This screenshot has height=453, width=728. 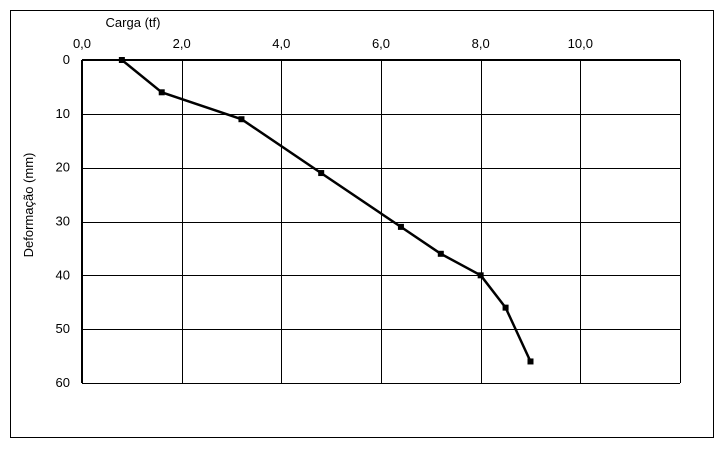 What do you see at coordinates (481, 43) in the screenshot?
I see `x-tick-label: 8,0` at bounding box center [481, 43].